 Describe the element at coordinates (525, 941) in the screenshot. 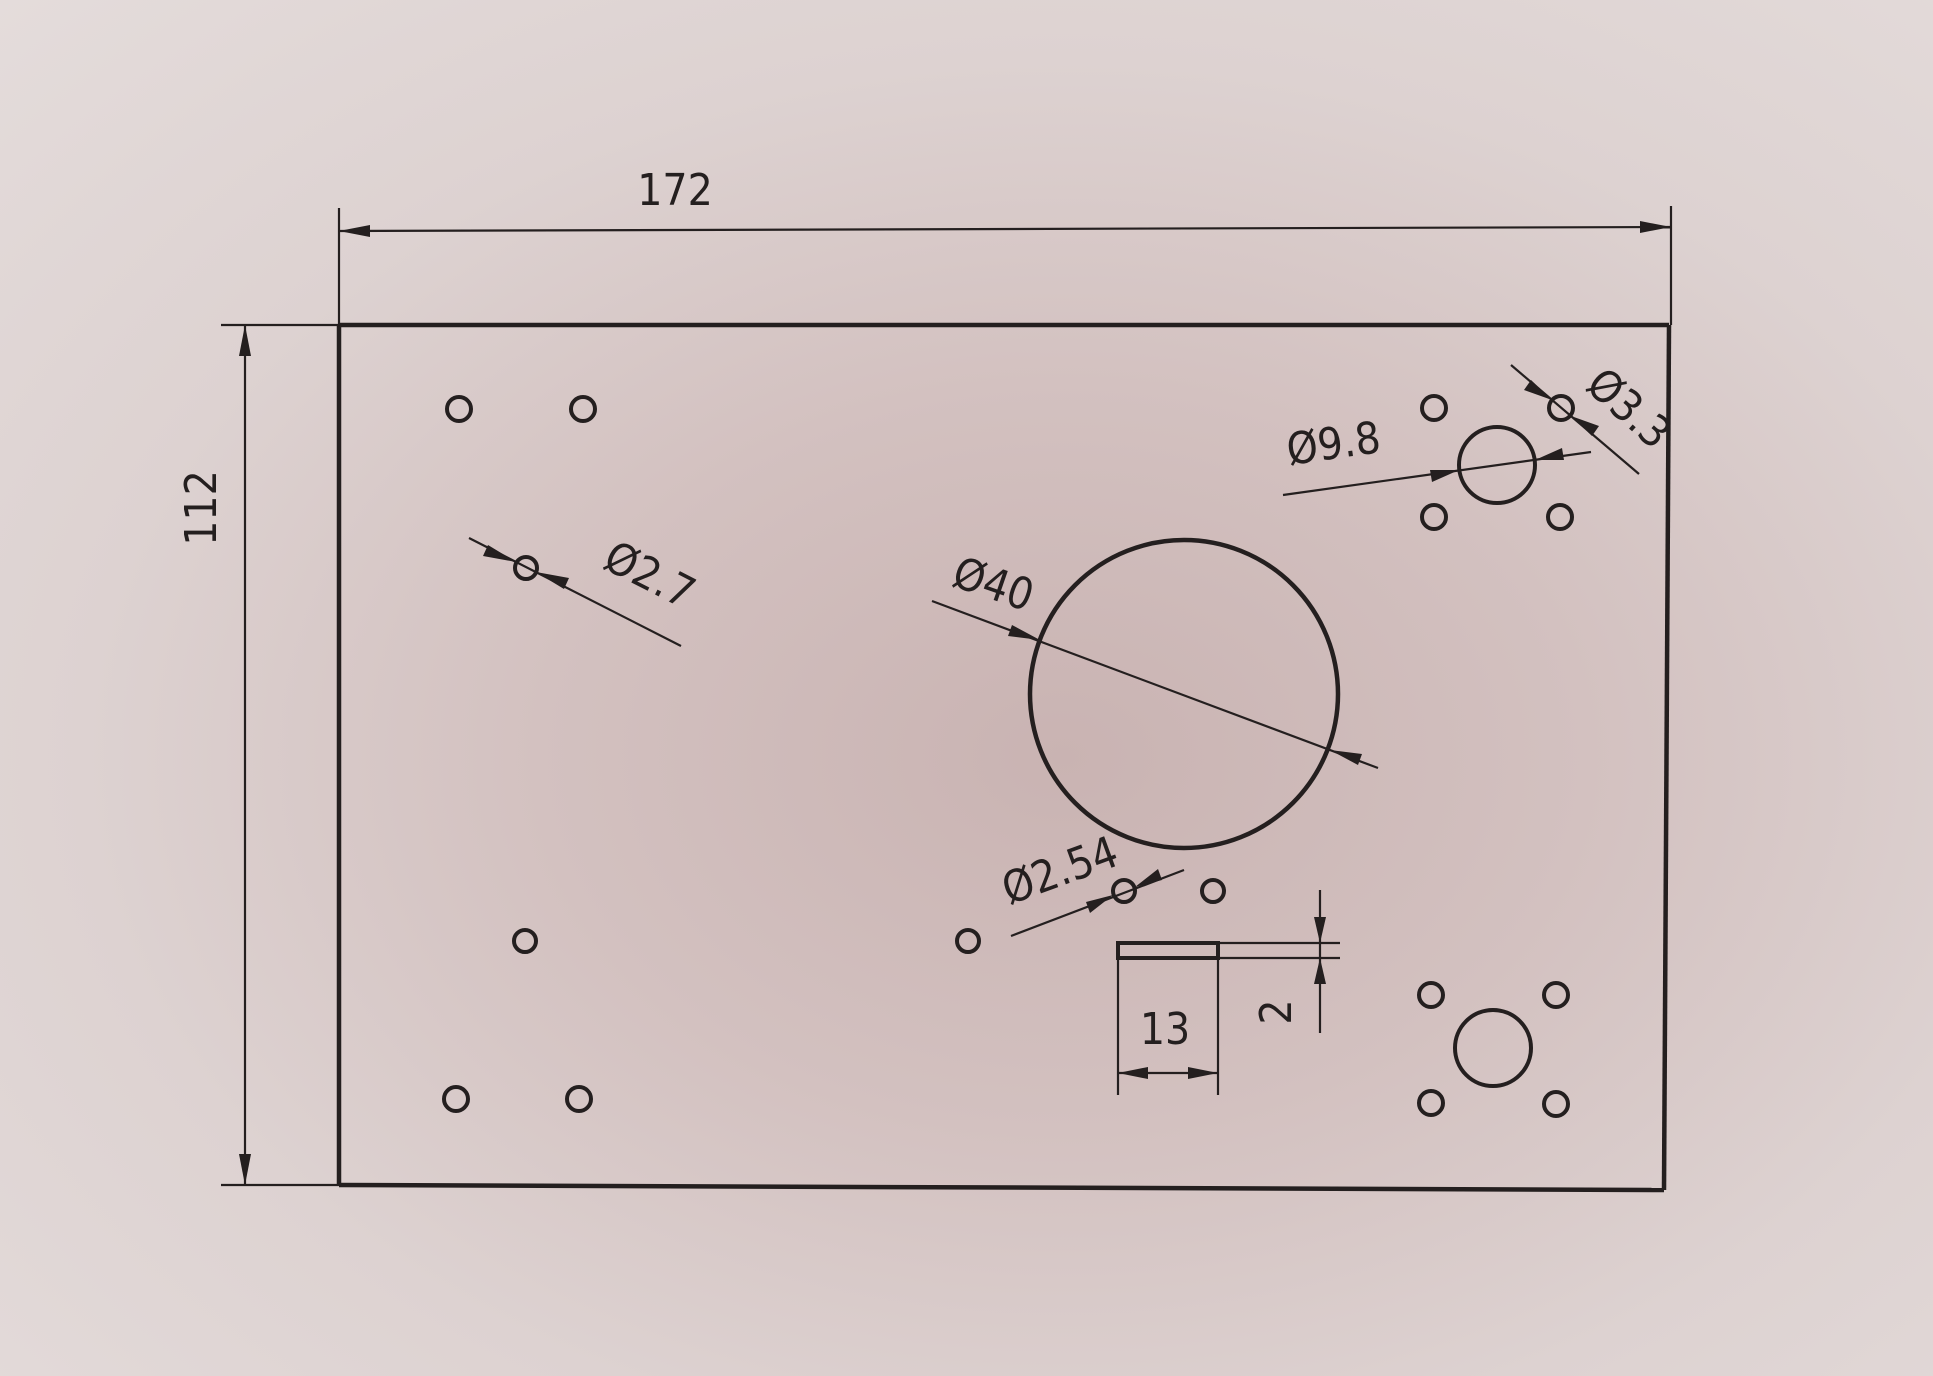

I see `hole-lower-left` at that location.